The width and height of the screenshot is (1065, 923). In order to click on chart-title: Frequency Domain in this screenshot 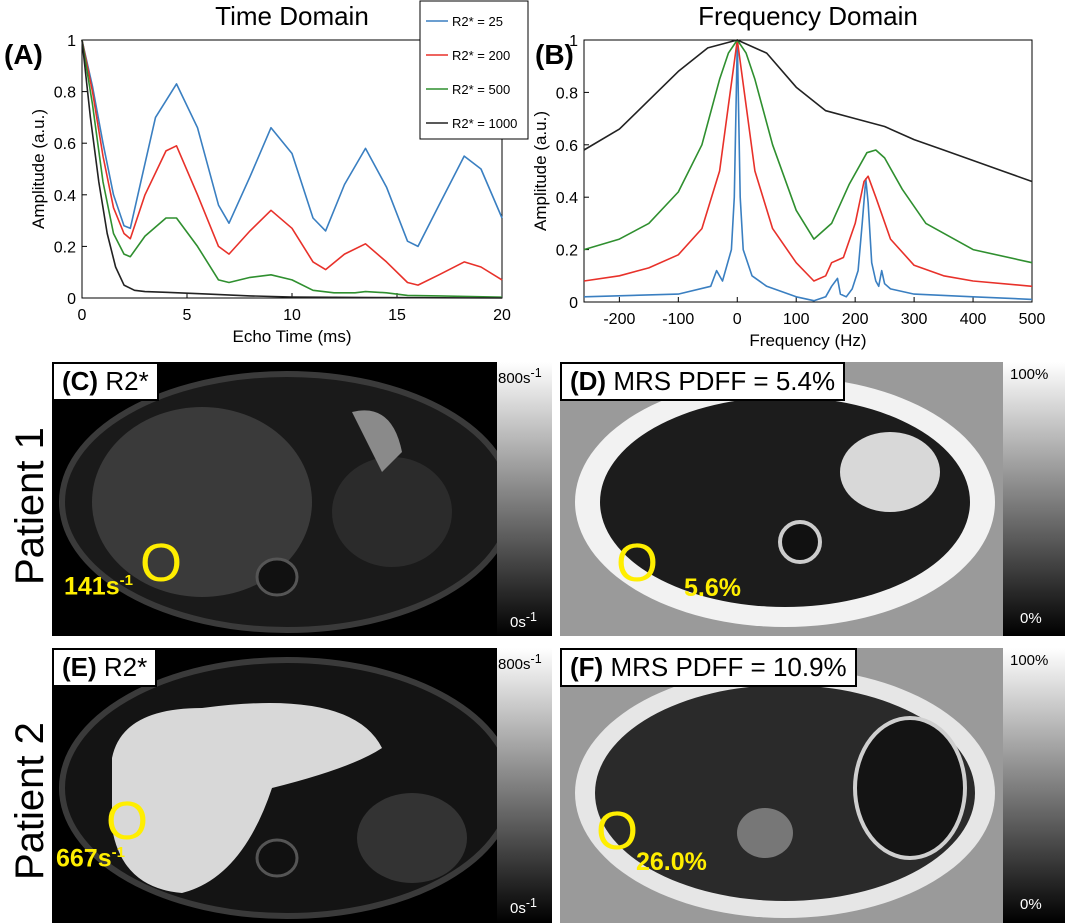, I will do `click(808, 16)`.